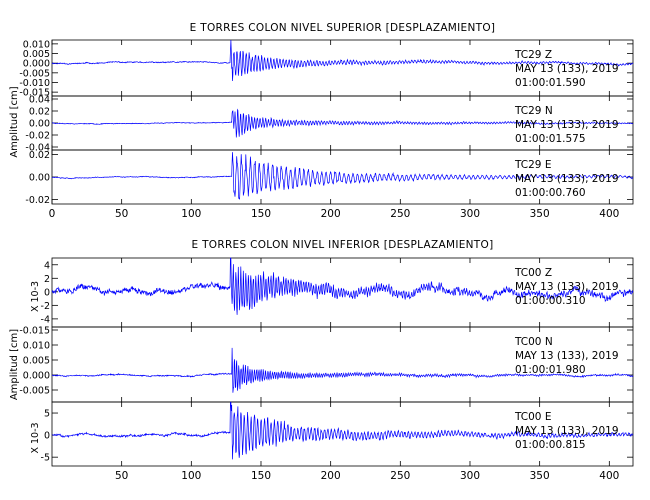  I want to click on station-label: TC00 Z, so click(533, 273).